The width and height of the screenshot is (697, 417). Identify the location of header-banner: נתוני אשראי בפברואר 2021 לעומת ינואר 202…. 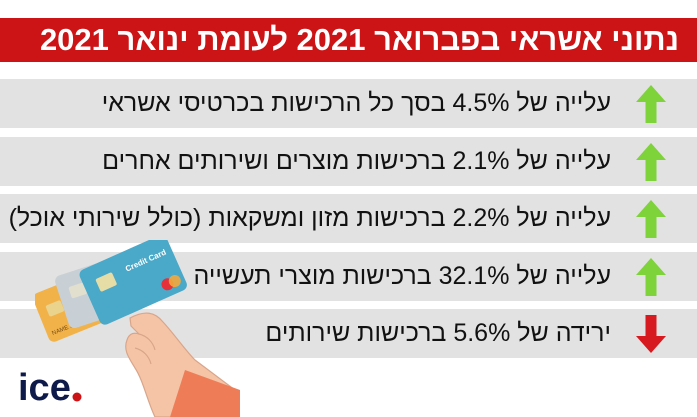
(348, 40).